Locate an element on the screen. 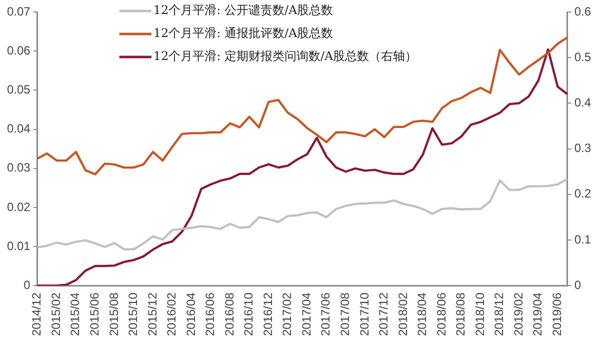 This screenshot has height=341, width=600. y2-tick-label: 0.5 is located at coordinates (583, 57).